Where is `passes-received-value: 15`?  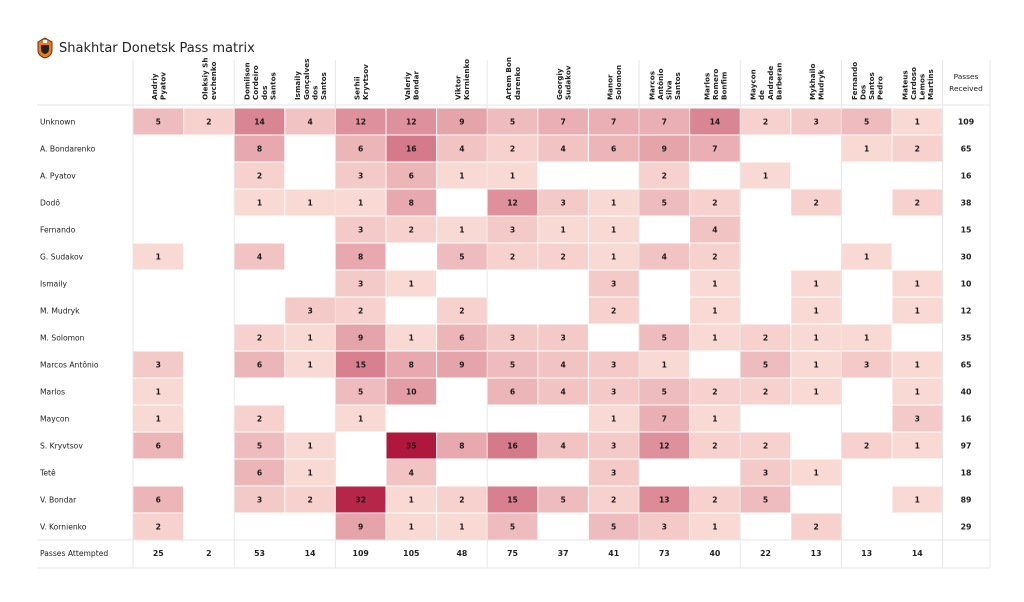
passes-received-value: 15 is located at coordinates (966, 230).